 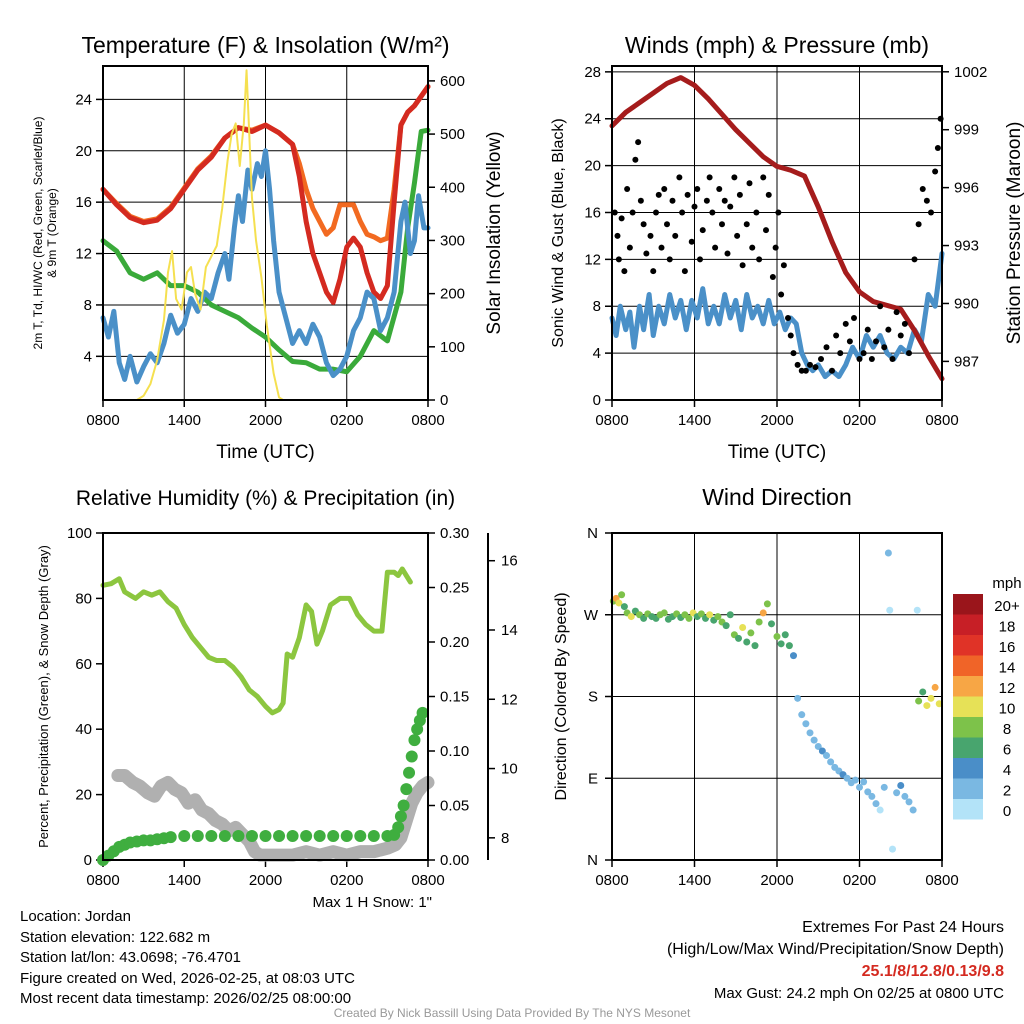 I want to click on legend-label: 12, so click(x=1007, y=688).